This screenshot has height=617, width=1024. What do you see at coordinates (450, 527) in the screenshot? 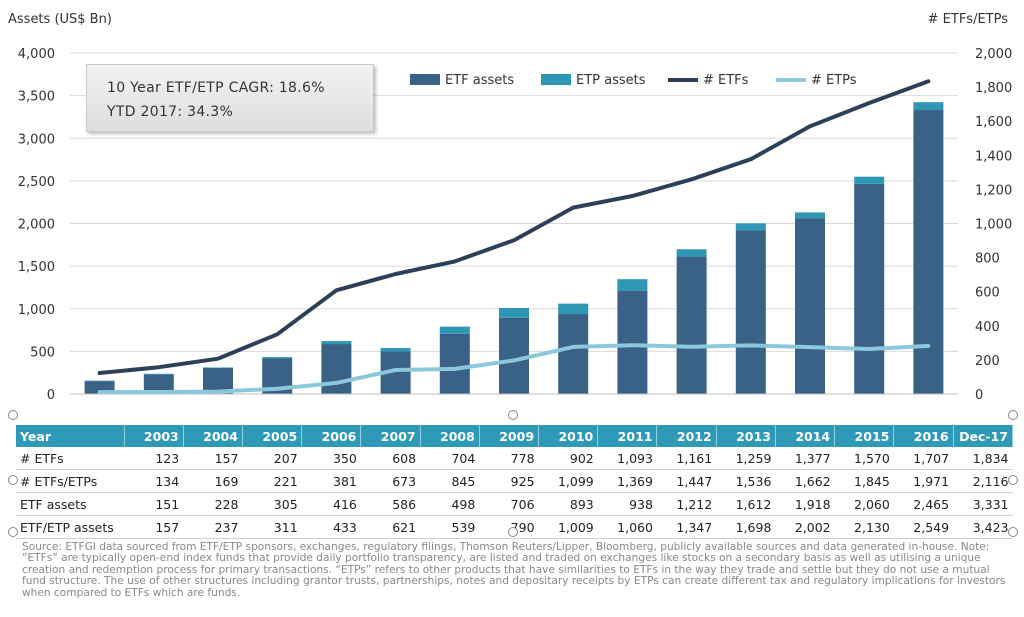
I see `table-cell: 539` at bounding box center [450, 527].